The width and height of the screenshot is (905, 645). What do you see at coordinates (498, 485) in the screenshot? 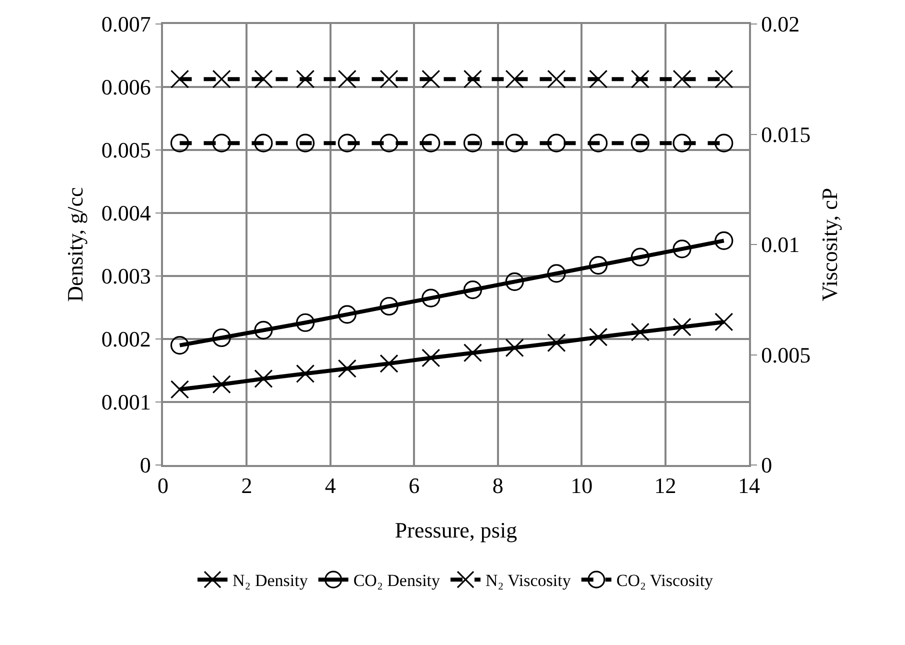
I see `x-tick-label: 8` at bounding box center [498, 485].